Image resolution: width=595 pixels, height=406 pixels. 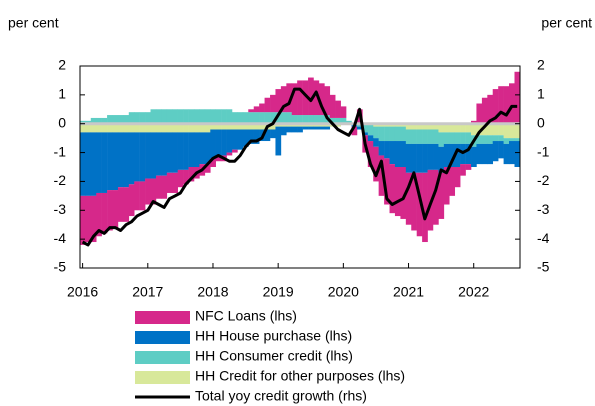 I want to click on y2-tick-label: -3, so click(x=543, y=209).